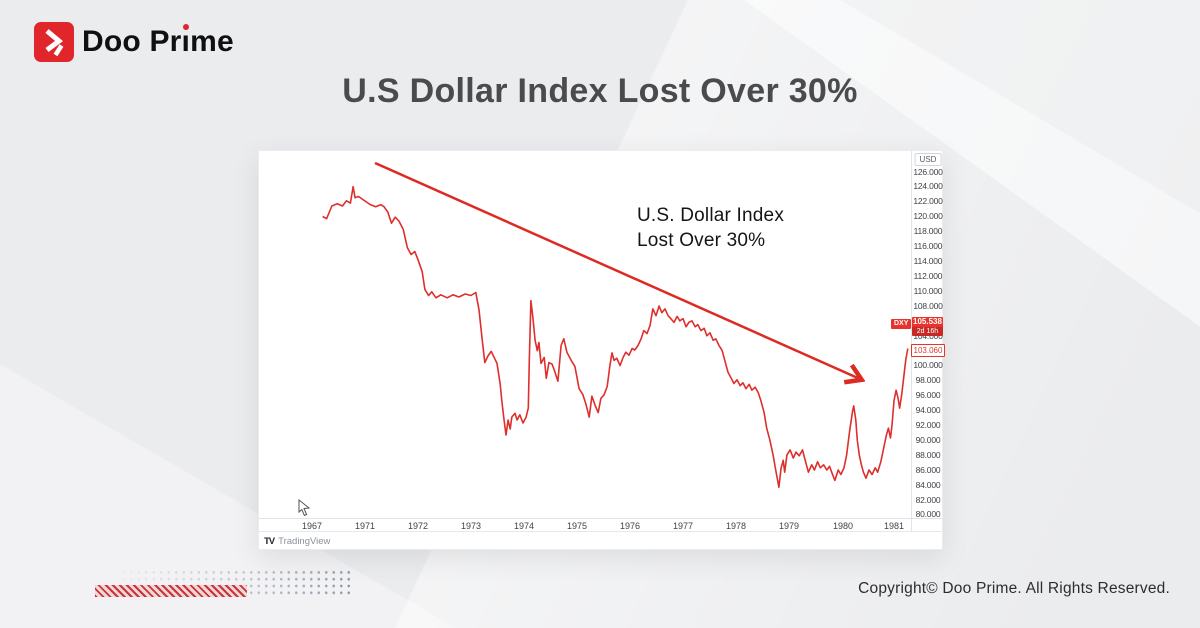  I want to click on price-tick: 94.000, so click(928, 410).